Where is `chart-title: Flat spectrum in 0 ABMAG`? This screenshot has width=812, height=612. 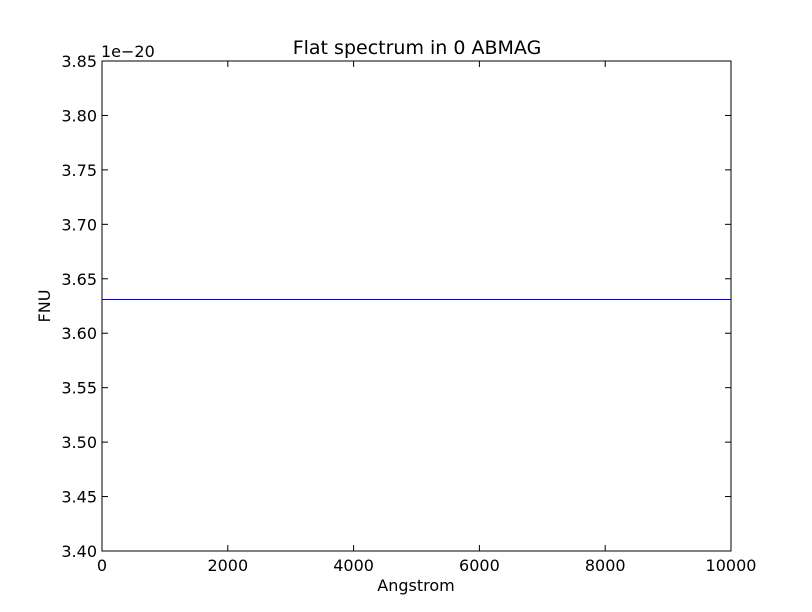 chart-title: Flat spectrum in 0 ABMAG is located at coordinates (417, 48).